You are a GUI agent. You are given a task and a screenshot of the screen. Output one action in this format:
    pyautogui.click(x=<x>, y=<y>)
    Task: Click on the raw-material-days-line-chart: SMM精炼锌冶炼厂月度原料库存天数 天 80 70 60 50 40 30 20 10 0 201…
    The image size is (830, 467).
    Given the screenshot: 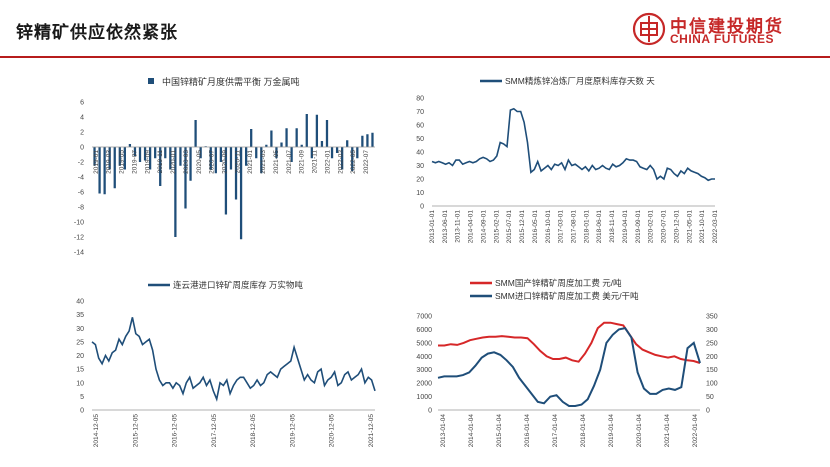 What is the action you would take?
    pyautogui.click(x=567, y=160)
    